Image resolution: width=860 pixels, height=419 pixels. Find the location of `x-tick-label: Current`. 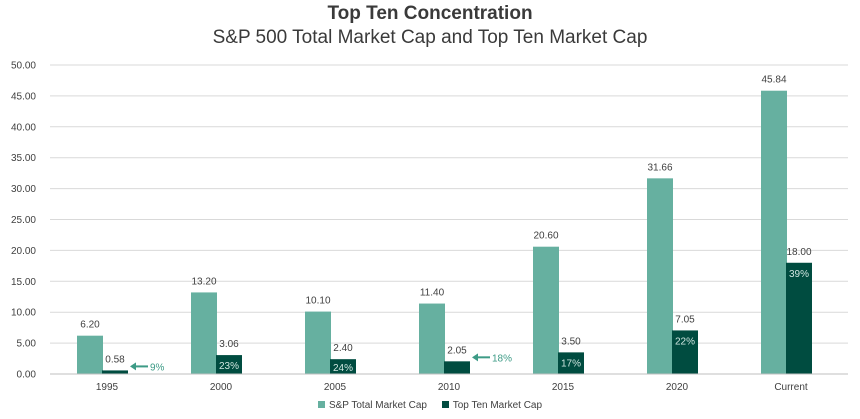

x-tick-label: Current is located at coordinates (791, 387).